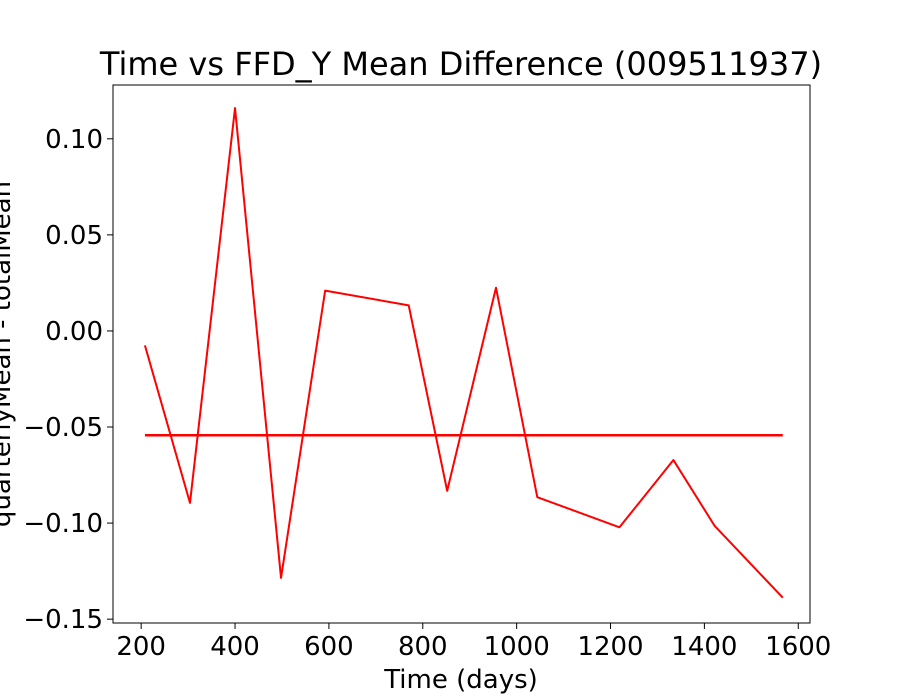 This screenshot has width=900, height=700. What do you see at coordinates (423, 647) in the screenshot?
I see `x-tick-label: 800` at bounding box center [423, 647].